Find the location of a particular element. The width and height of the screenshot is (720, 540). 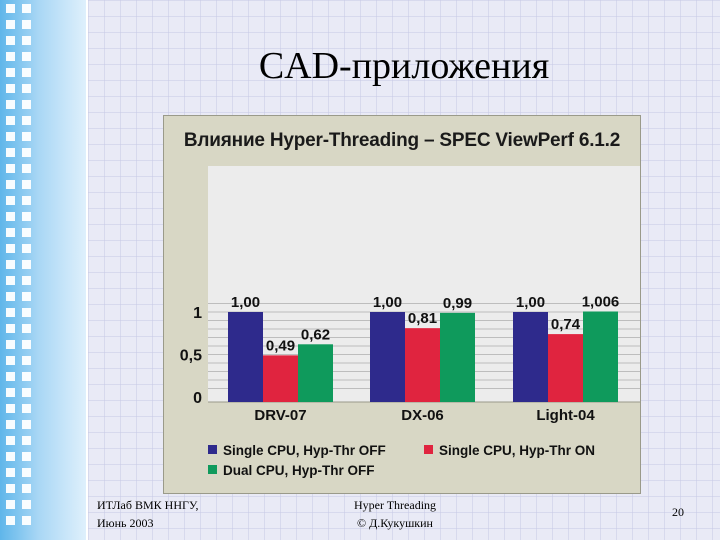

left-decorative-band is located at coordinates (43, 270).